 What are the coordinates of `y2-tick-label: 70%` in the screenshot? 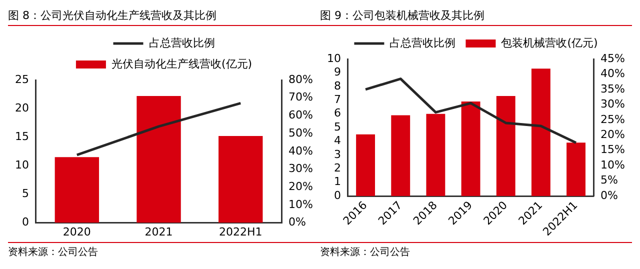 It's located at (301, 97).